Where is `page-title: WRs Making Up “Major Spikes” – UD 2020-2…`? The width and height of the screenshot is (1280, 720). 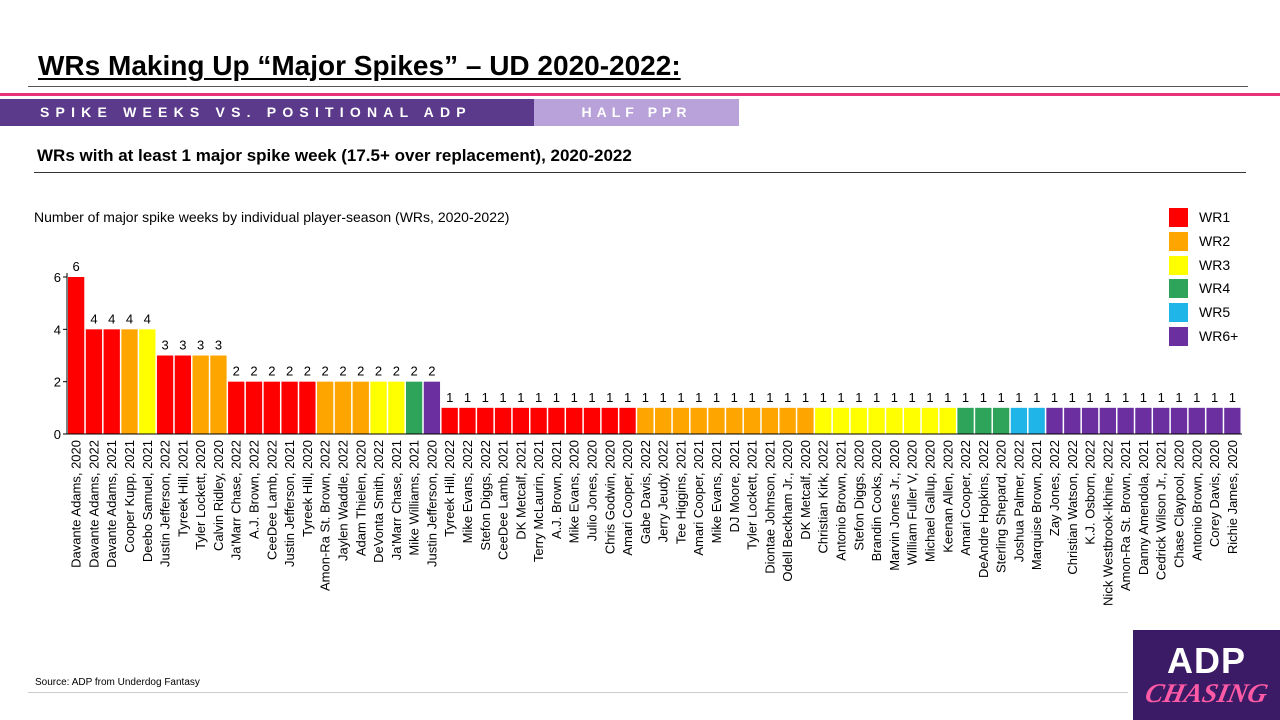
page-title: WRs Making Up “Major Spikes” – UD 2020-2… is located at coordinates (359, 65).